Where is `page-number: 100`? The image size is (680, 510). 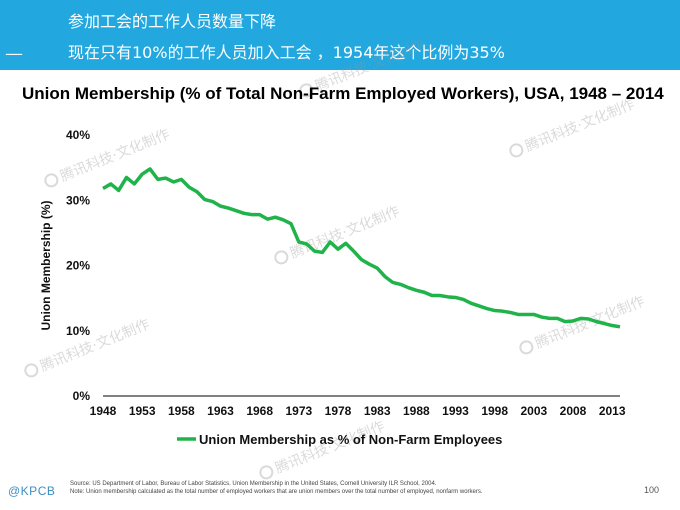 page-number: 100 is located at coordinates (652, 490).